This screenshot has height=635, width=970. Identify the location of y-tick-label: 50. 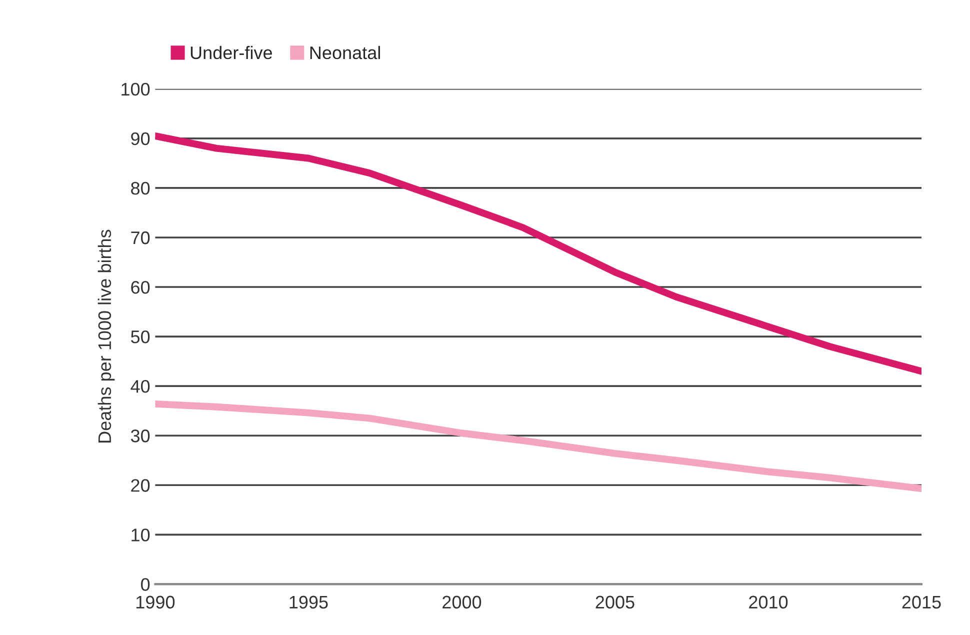
(140, 337).